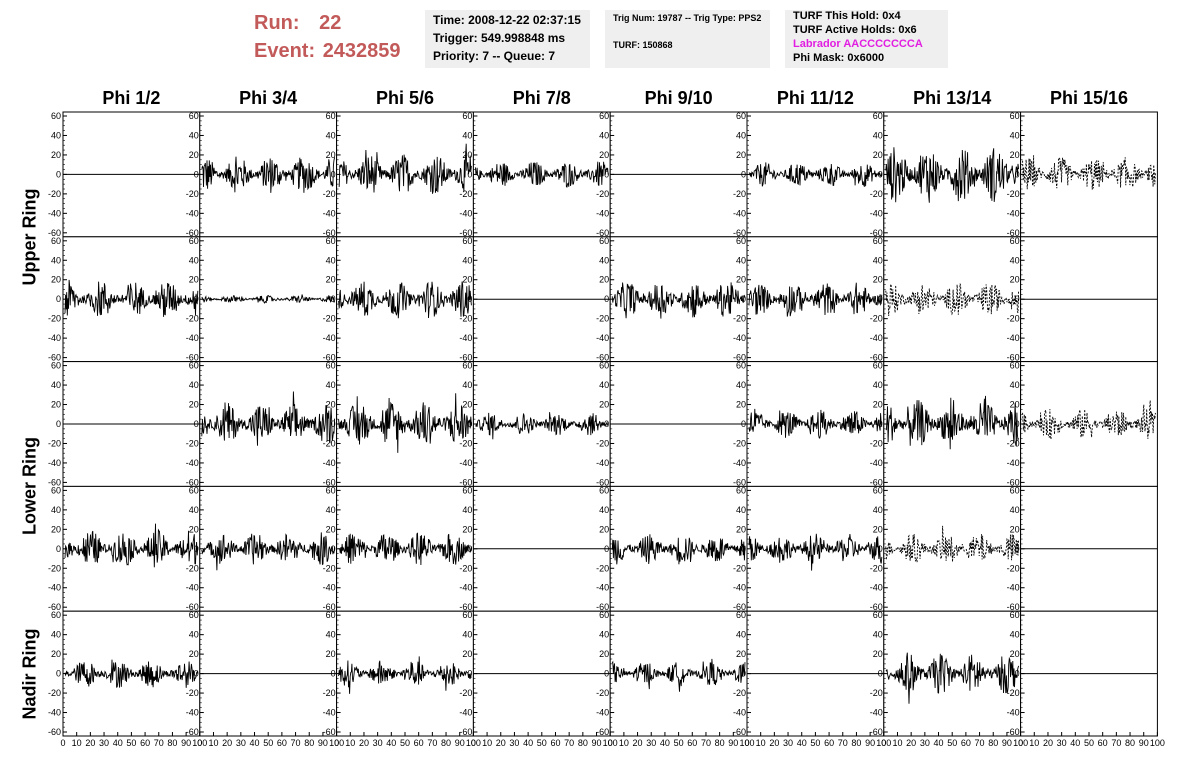  Describe the element at coordinates (336, 743) in the screenshot. I see `x-tick-label: 0` at that location.